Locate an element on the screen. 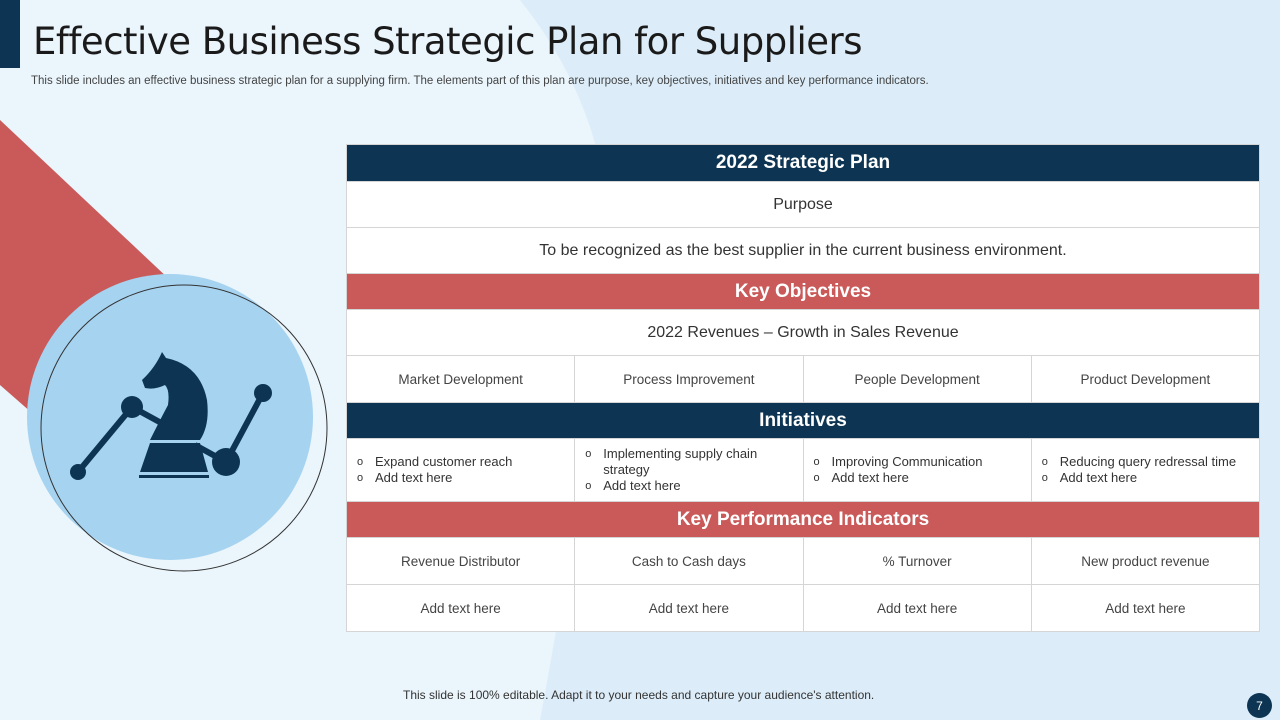  list-item: Implementing supply chain strategy is located at coordinates (693, 462).